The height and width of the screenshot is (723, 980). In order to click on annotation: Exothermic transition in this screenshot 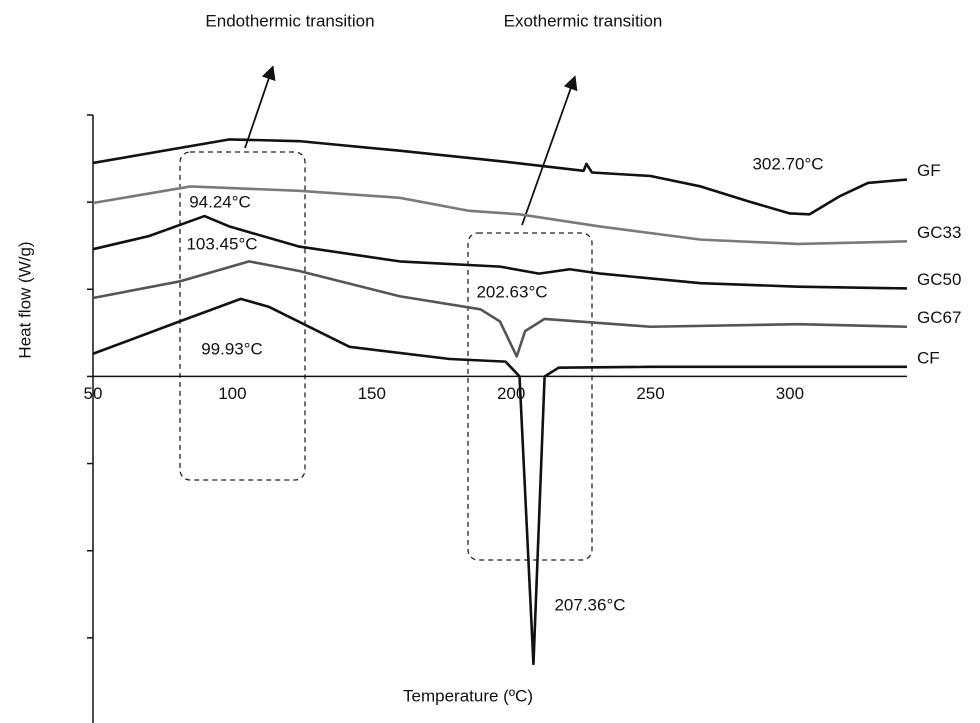, I will do `click(583, 20)`.